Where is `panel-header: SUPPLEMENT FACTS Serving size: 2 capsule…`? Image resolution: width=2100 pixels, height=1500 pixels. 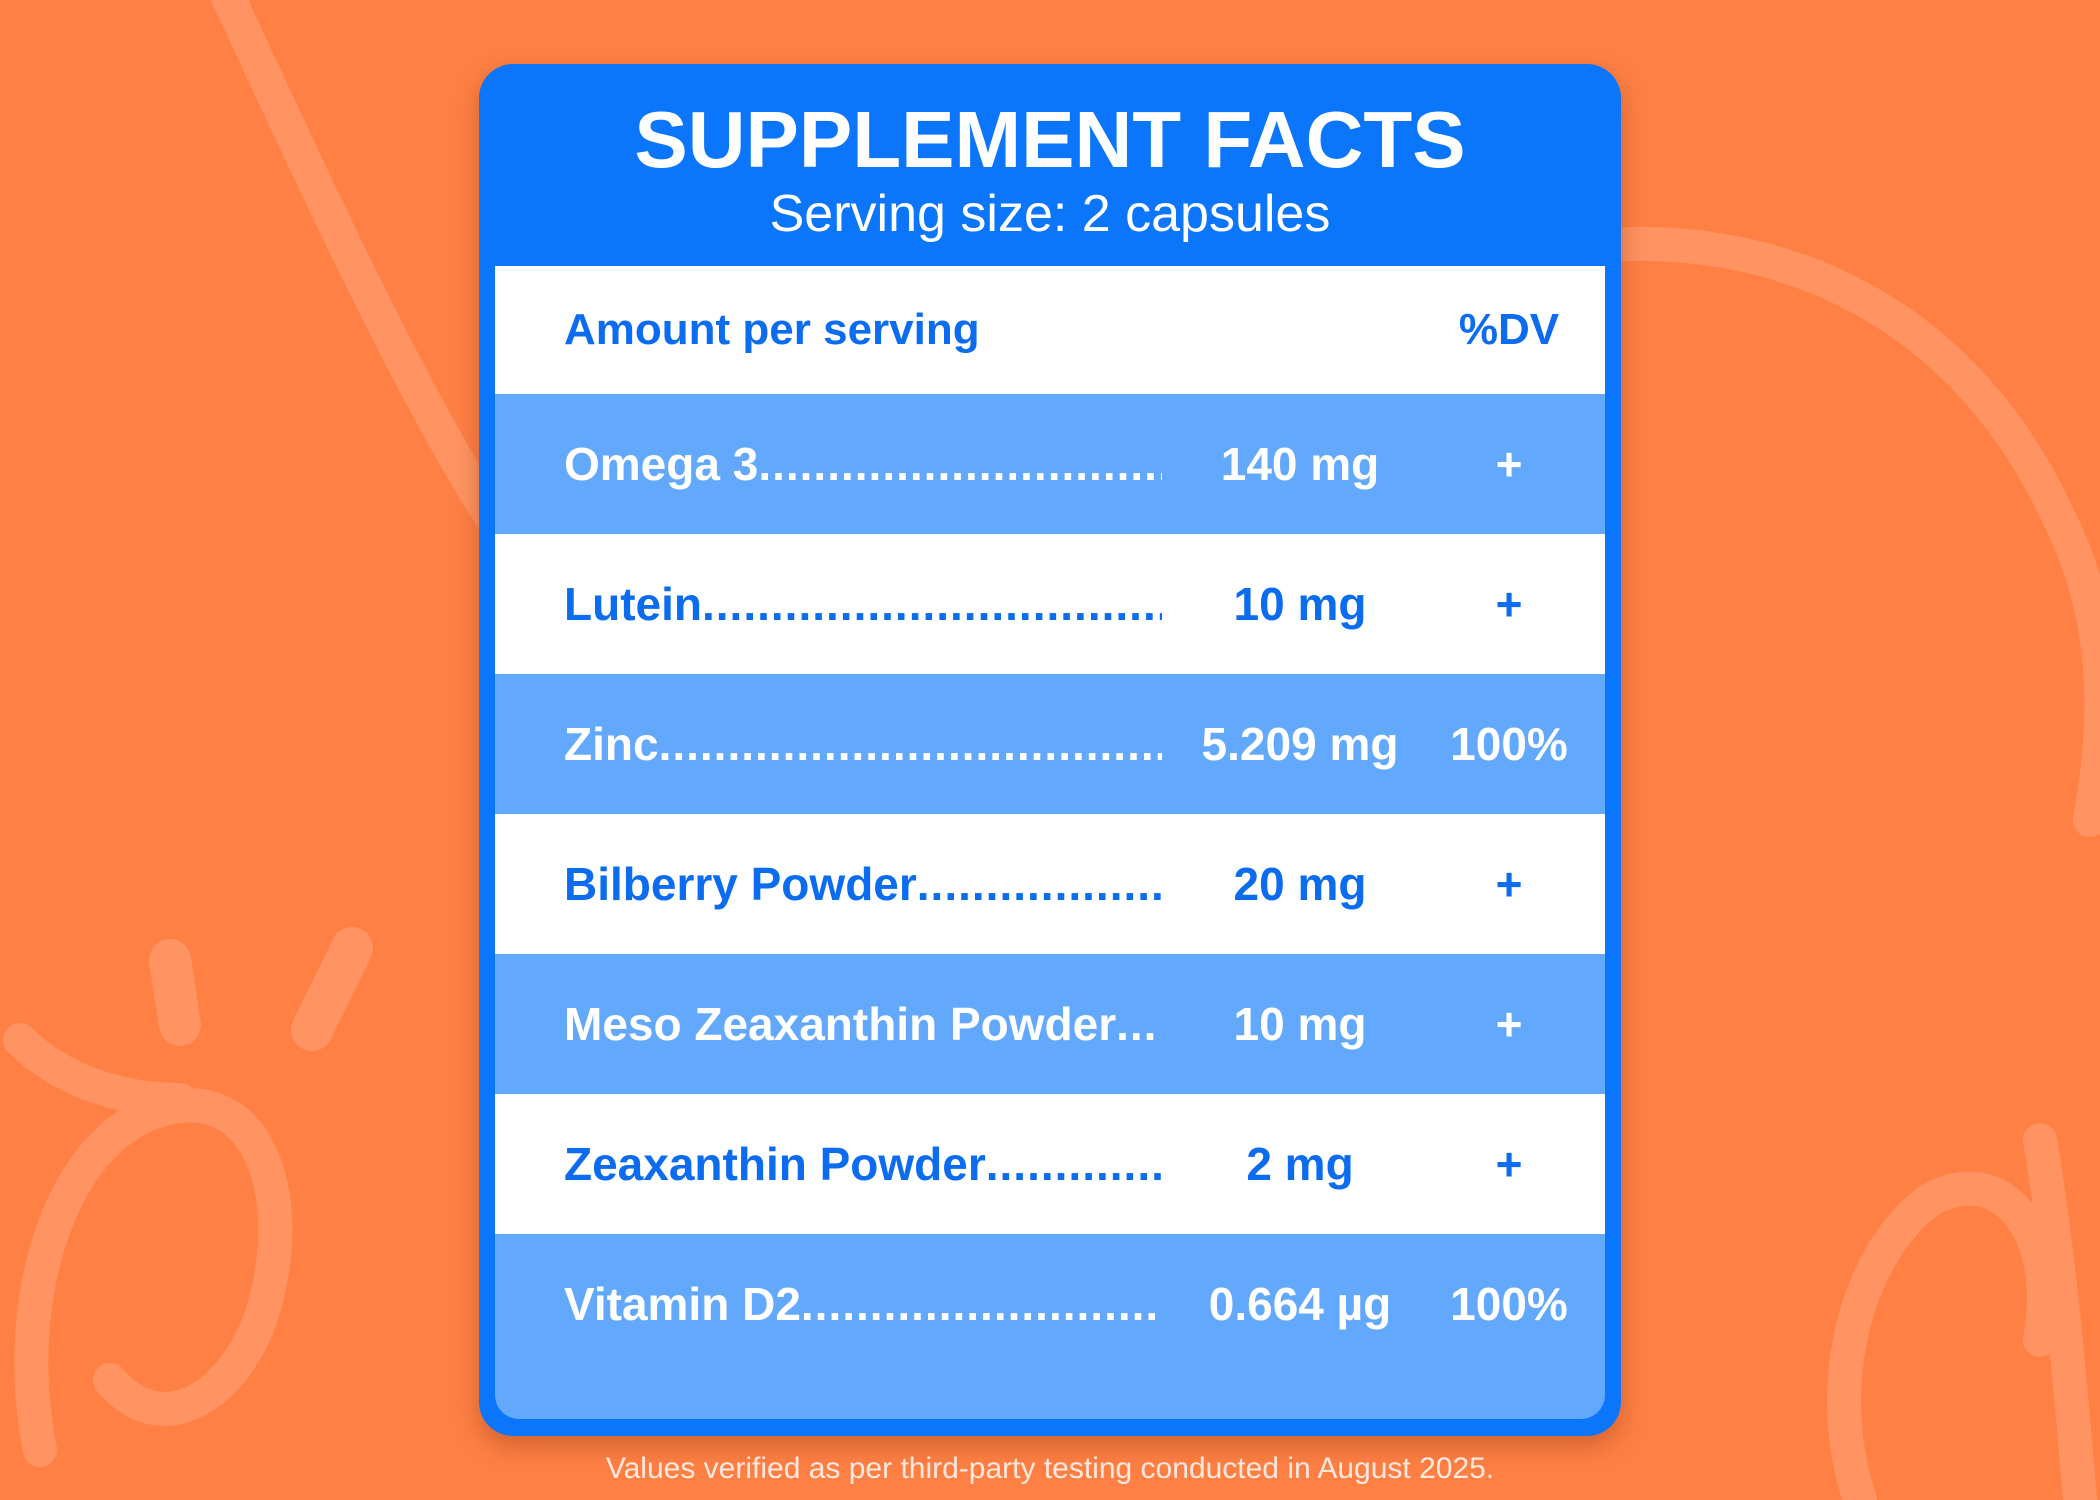 panel-header: SUPPLEMENT FACTS Serving size: 2 capsule… is located at coordinates (1050, 165).